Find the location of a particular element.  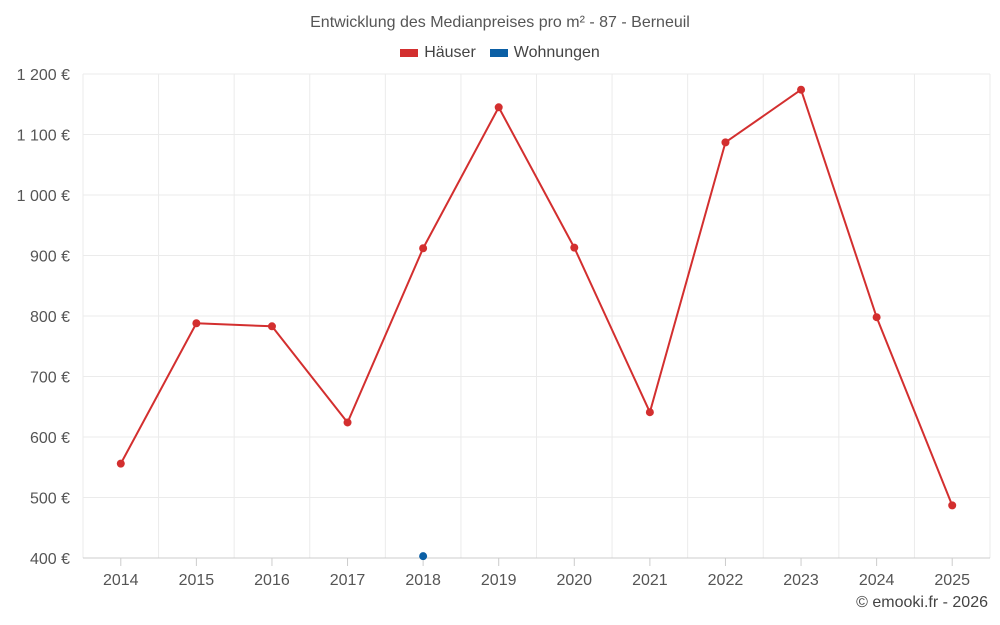

x-tick-label: 2023 is located at coordinates (801, 580).